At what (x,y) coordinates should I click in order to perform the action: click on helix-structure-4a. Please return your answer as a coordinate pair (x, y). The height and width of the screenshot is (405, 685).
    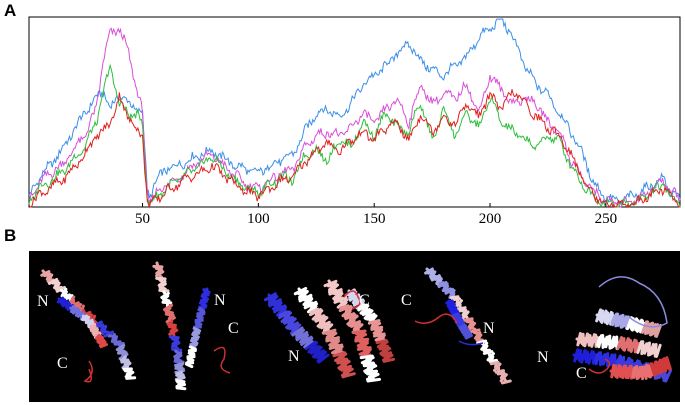
    Looking at the image, I should click on (468, 326).